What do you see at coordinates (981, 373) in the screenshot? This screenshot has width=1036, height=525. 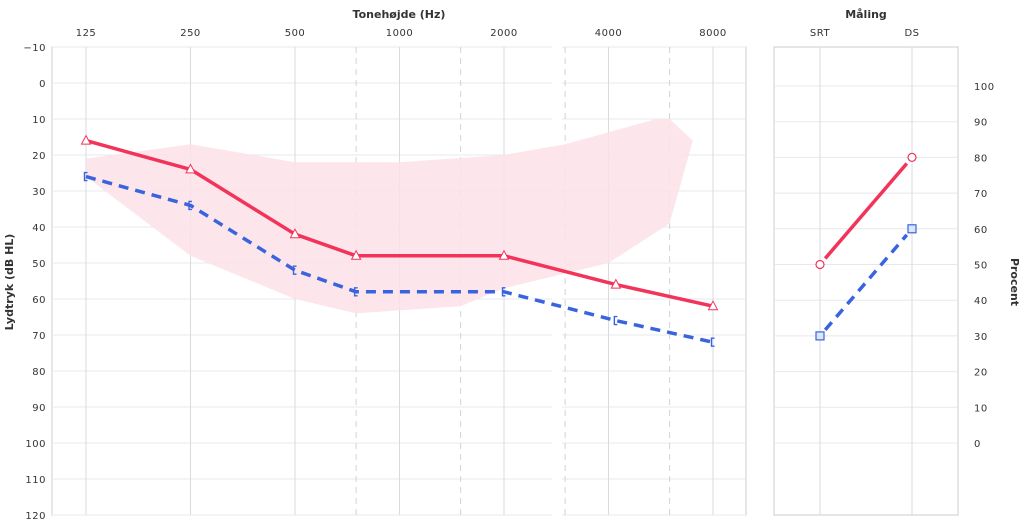 I see `measurement-y-tick-label: 20` at bounding box center [981, 373].